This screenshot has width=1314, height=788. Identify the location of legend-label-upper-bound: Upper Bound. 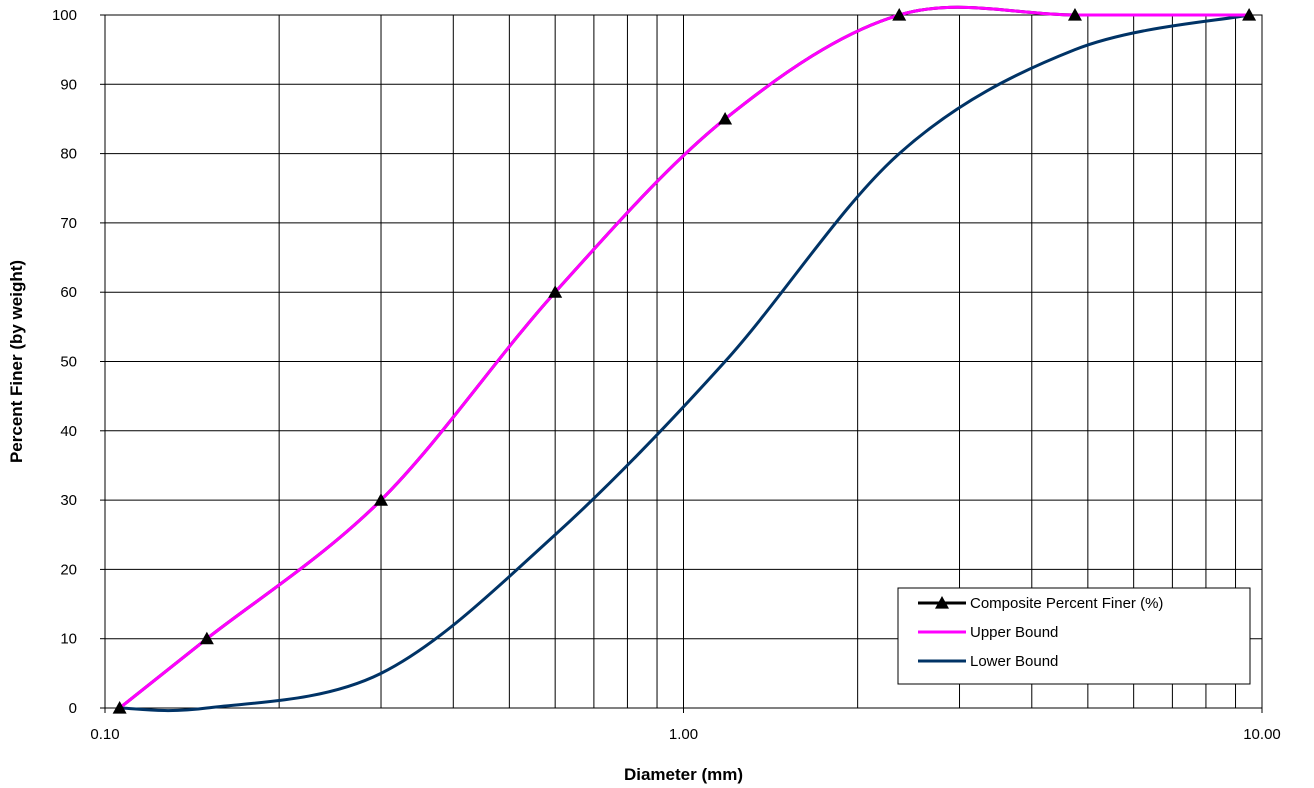
(1014, 632).